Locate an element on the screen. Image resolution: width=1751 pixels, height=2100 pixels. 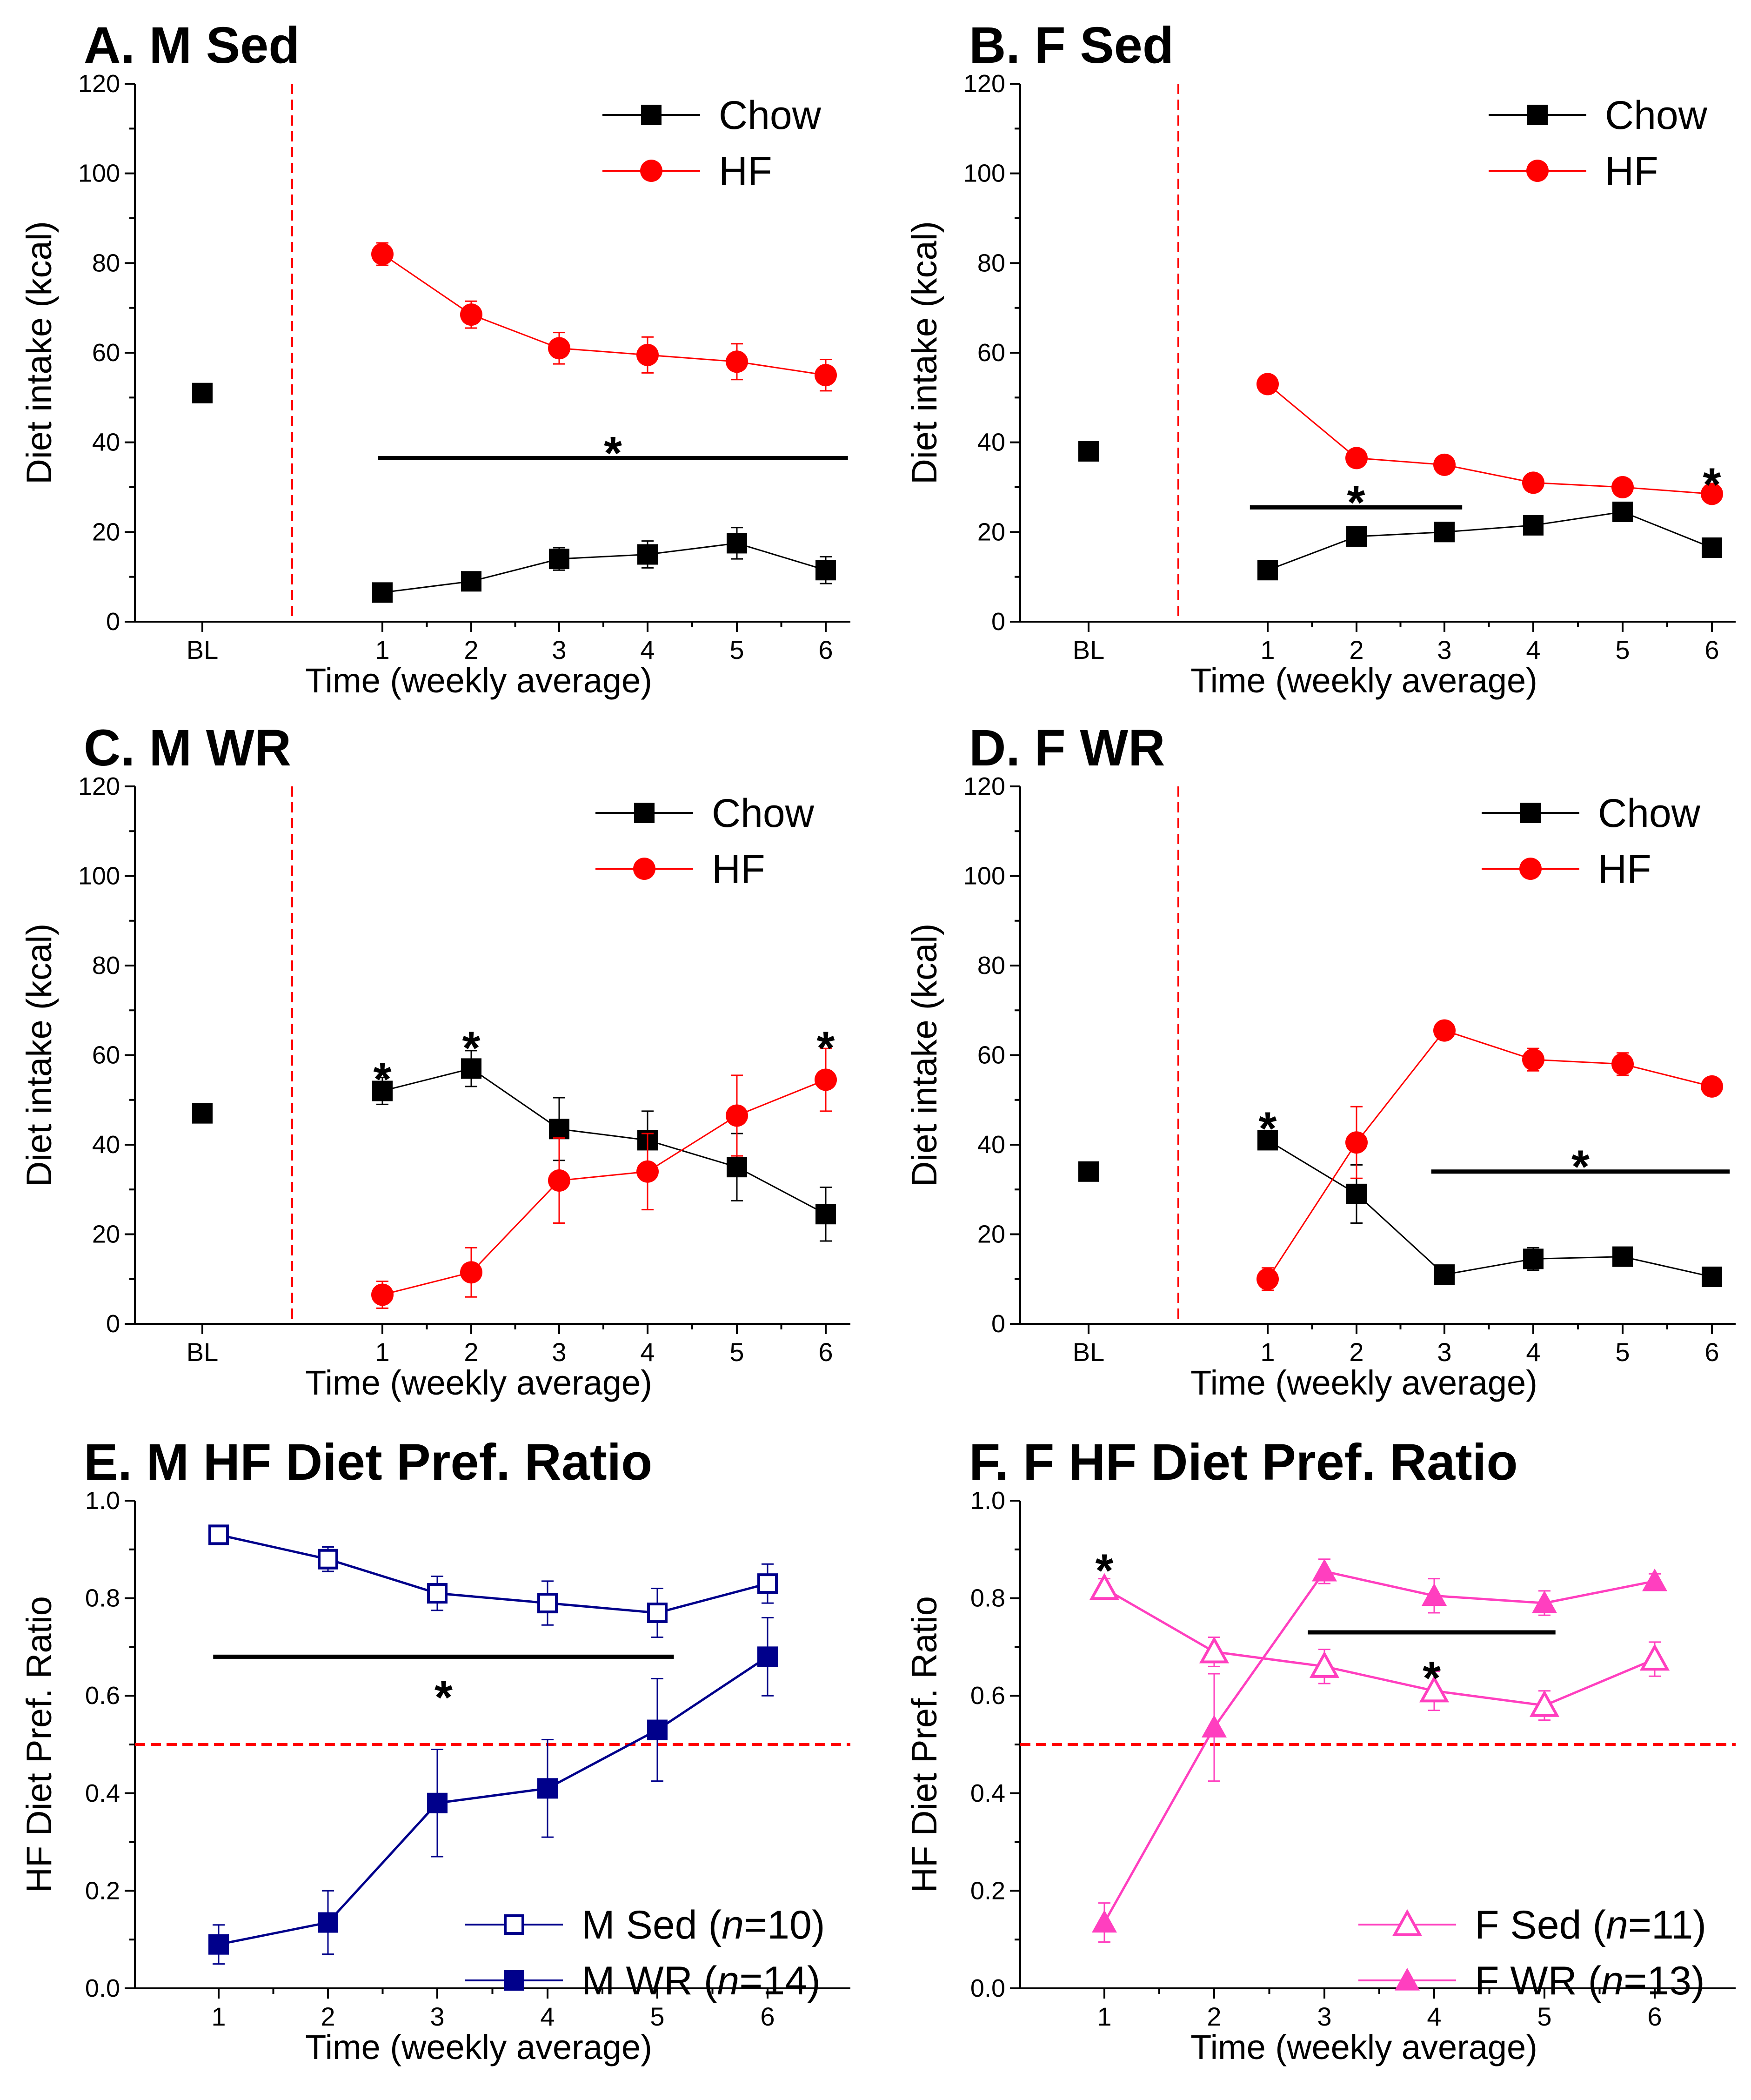
y-tick-label: 1.0 is located at coordinates (987, 1501).